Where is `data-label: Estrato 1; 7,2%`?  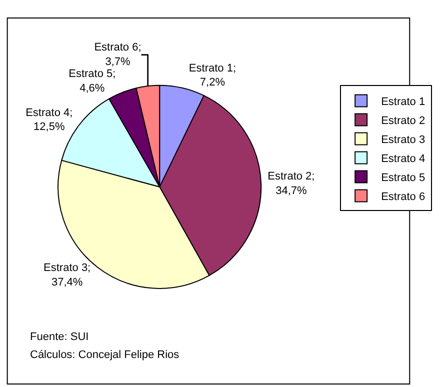 data-label: Estrato 1; 7,2% is located at coordinates (212, 75).